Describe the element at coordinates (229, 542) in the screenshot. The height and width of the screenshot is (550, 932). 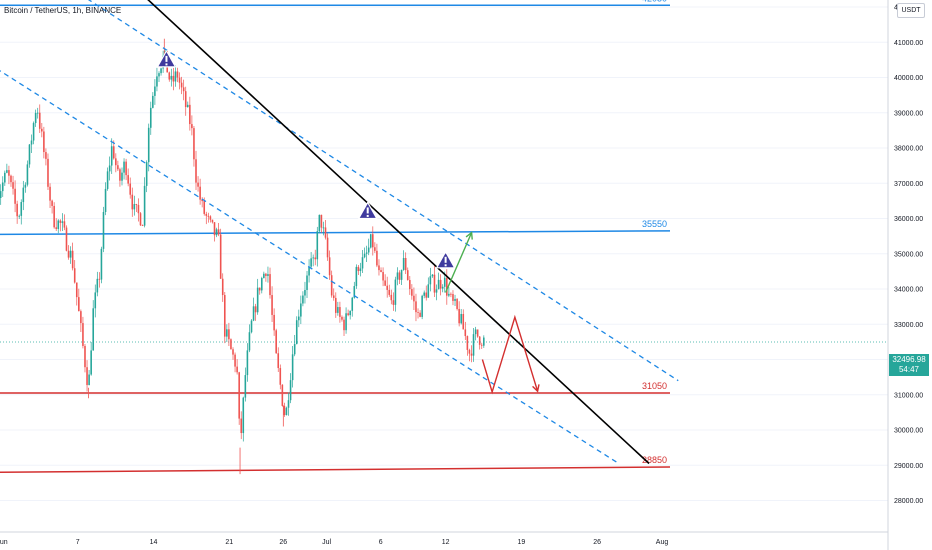
I see `x-tick-label: 21` at that location.